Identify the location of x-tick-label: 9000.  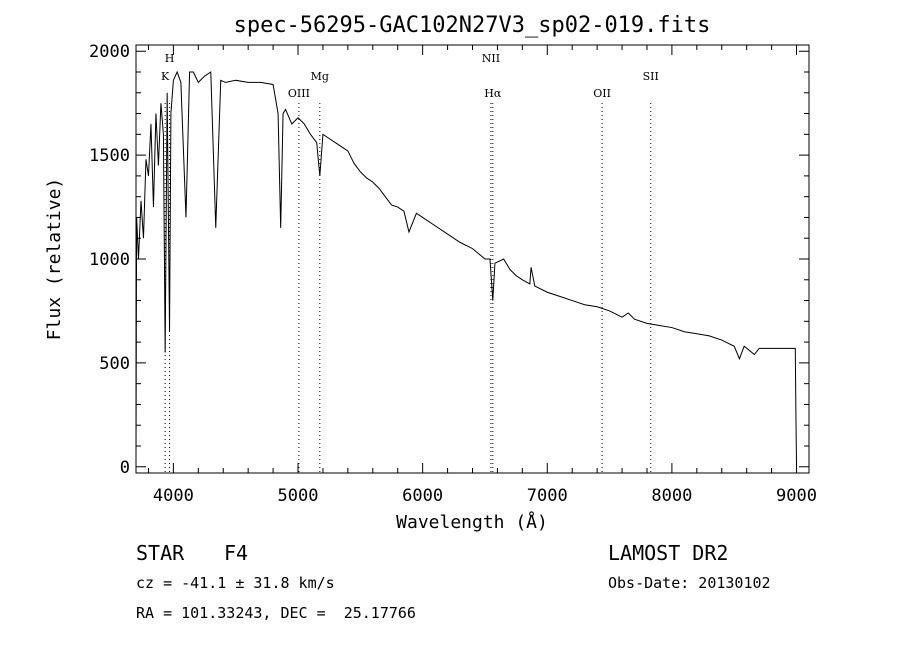
(796, 496).